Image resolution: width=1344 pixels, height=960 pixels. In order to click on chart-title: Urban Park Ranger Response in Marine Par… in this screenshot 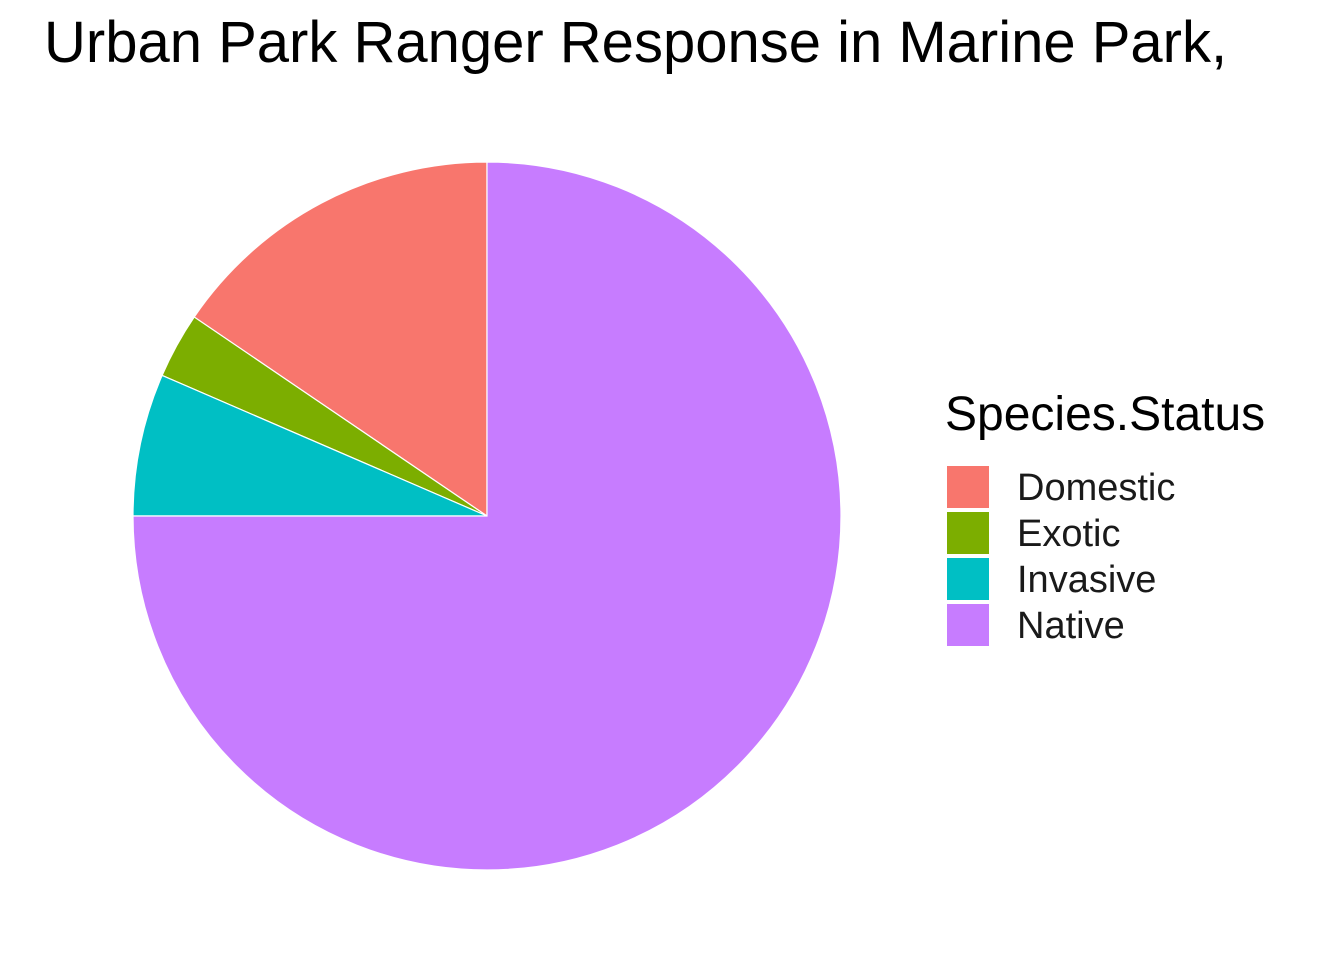, I will do `click(635, 42)`.